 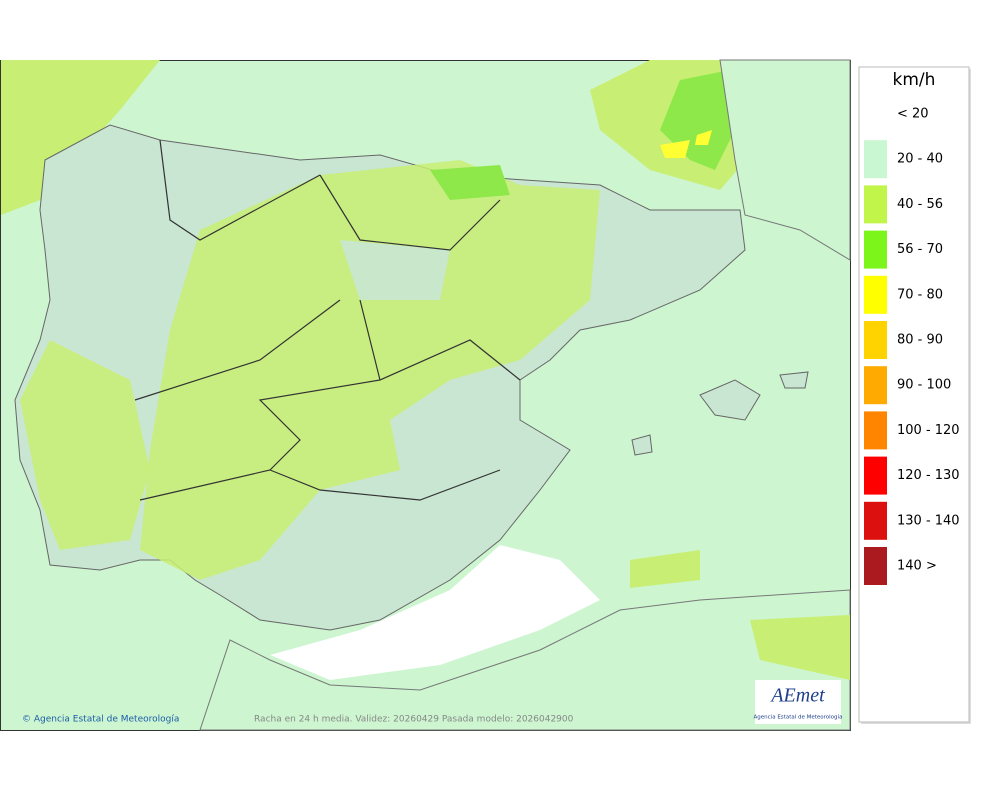 What do you see at coordinates (917, 566) in the screenshot?
I see `legend-label: 140 >` at bounding box center [917, 566].